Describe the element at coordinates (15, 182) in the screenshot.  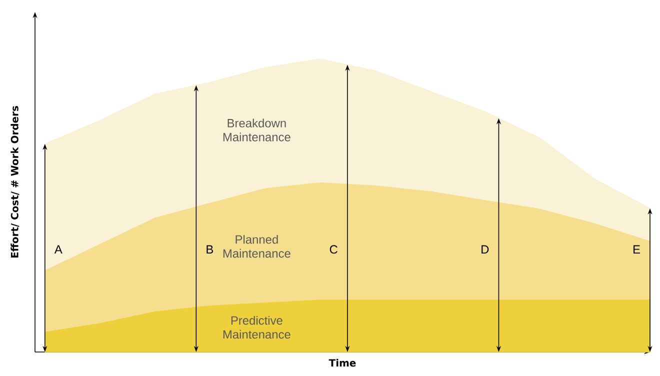
I see `y-axis-title: Effort/ Cost/ # Work Orders` at that location.